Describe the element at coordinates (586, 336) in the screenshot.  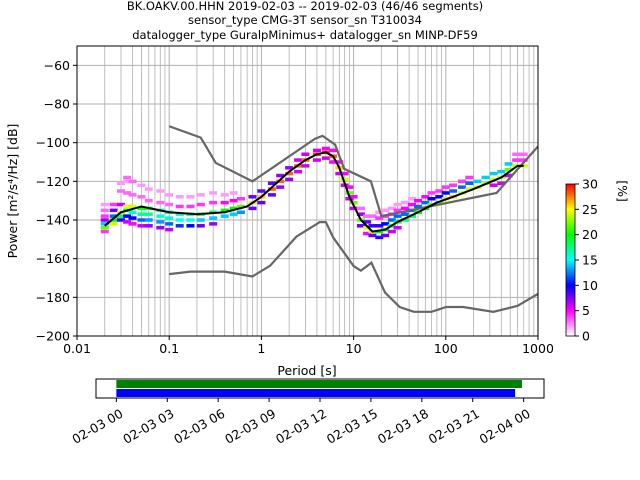
I see `colorbar-tick-label: 0` at that location.